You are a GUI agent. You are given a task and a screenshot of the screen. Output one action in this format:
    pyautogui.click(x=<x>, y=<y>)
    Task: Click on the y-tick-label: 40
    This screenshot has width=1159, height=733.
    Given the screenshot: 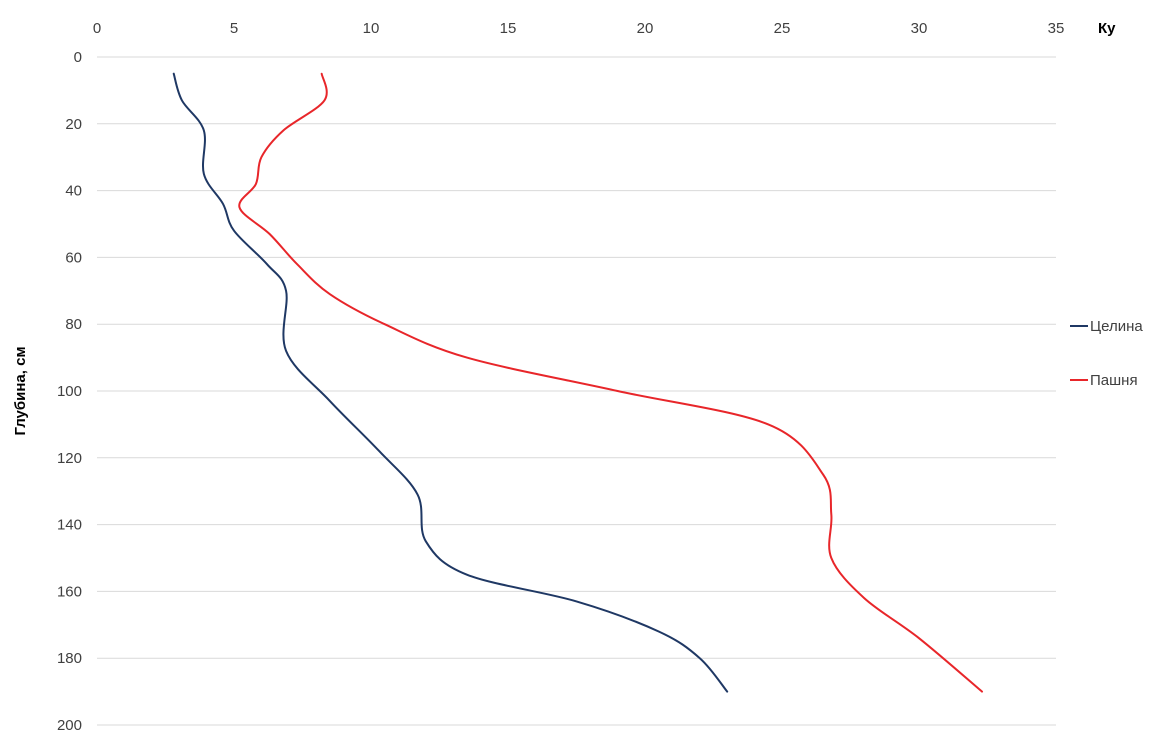 What is the action you would take?
    pyautogui.click(x=73, y=191)
    